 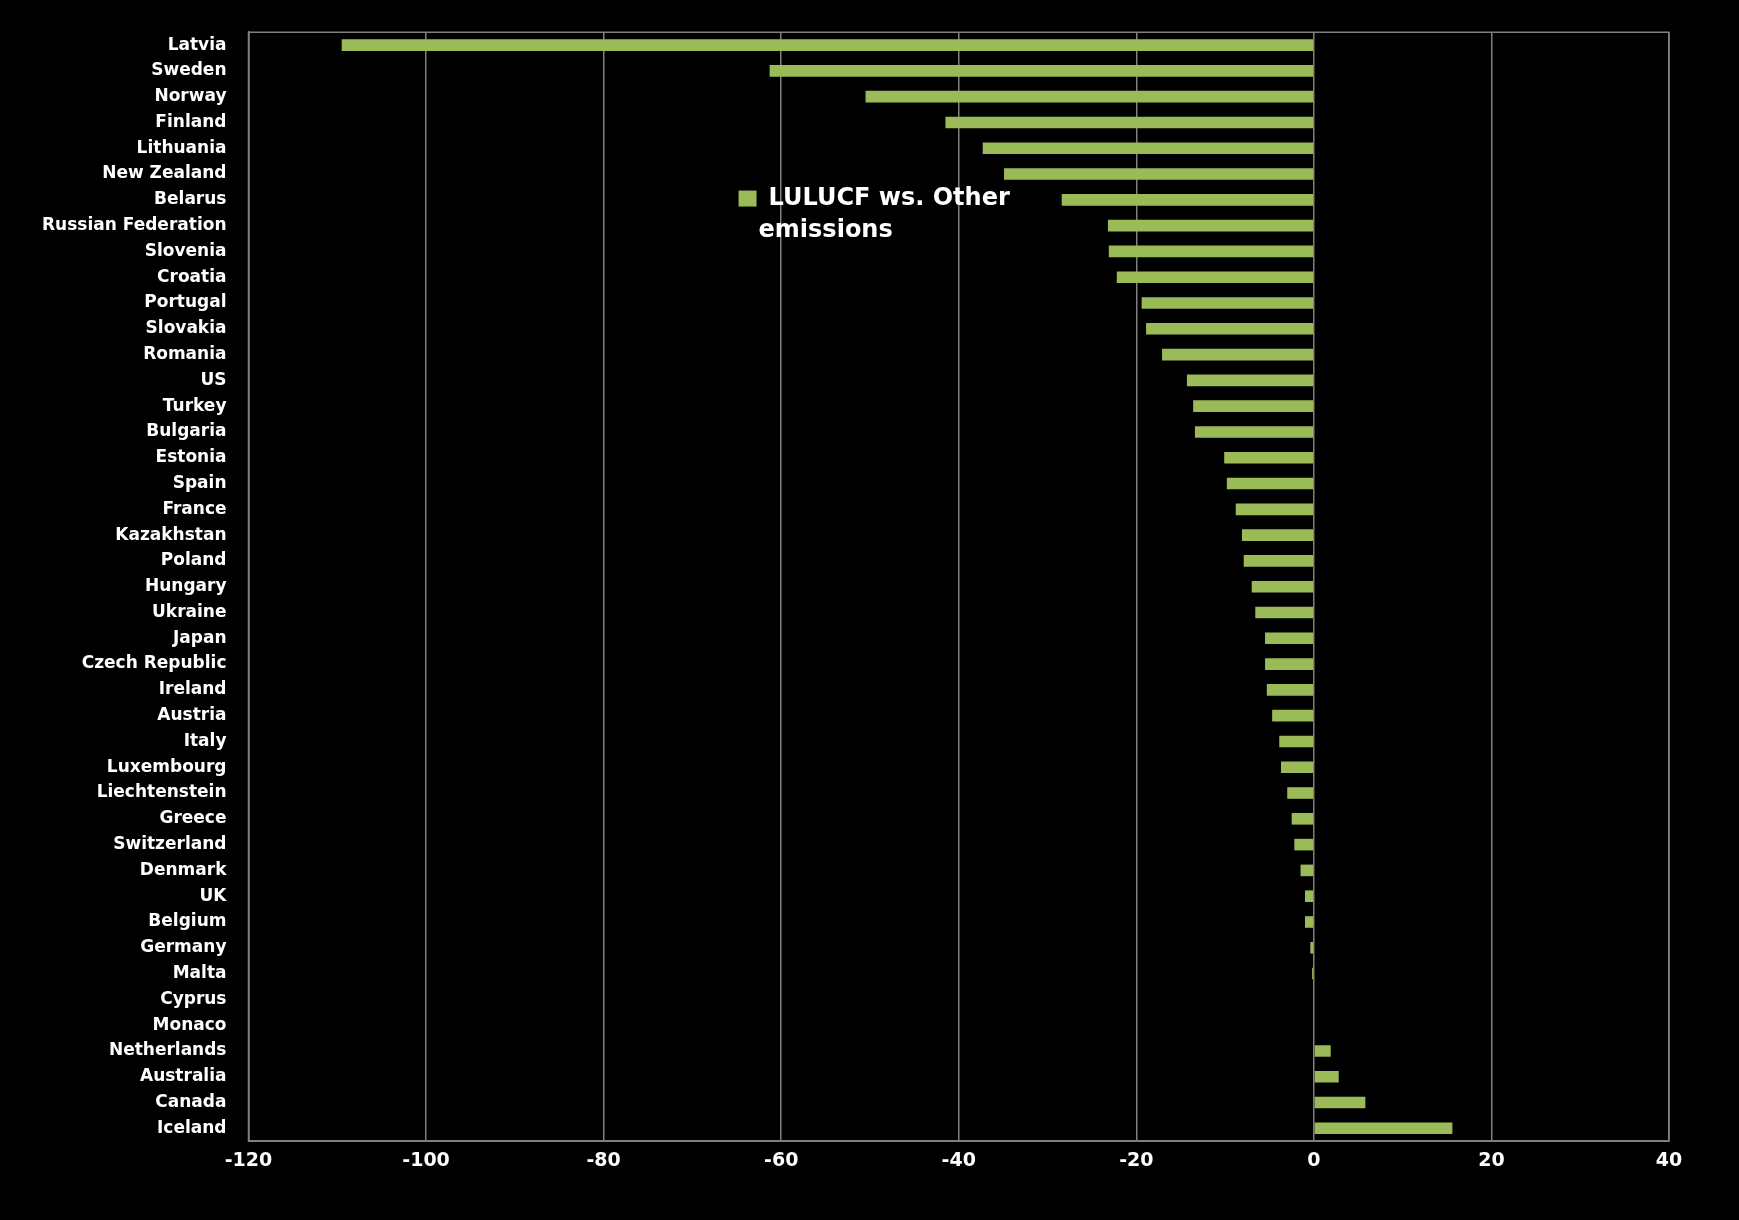 What do you see at coordinates (170, 843) in the screenshot?
I see `y-tick-label: Switzerland` at bounding box center [170, 843].